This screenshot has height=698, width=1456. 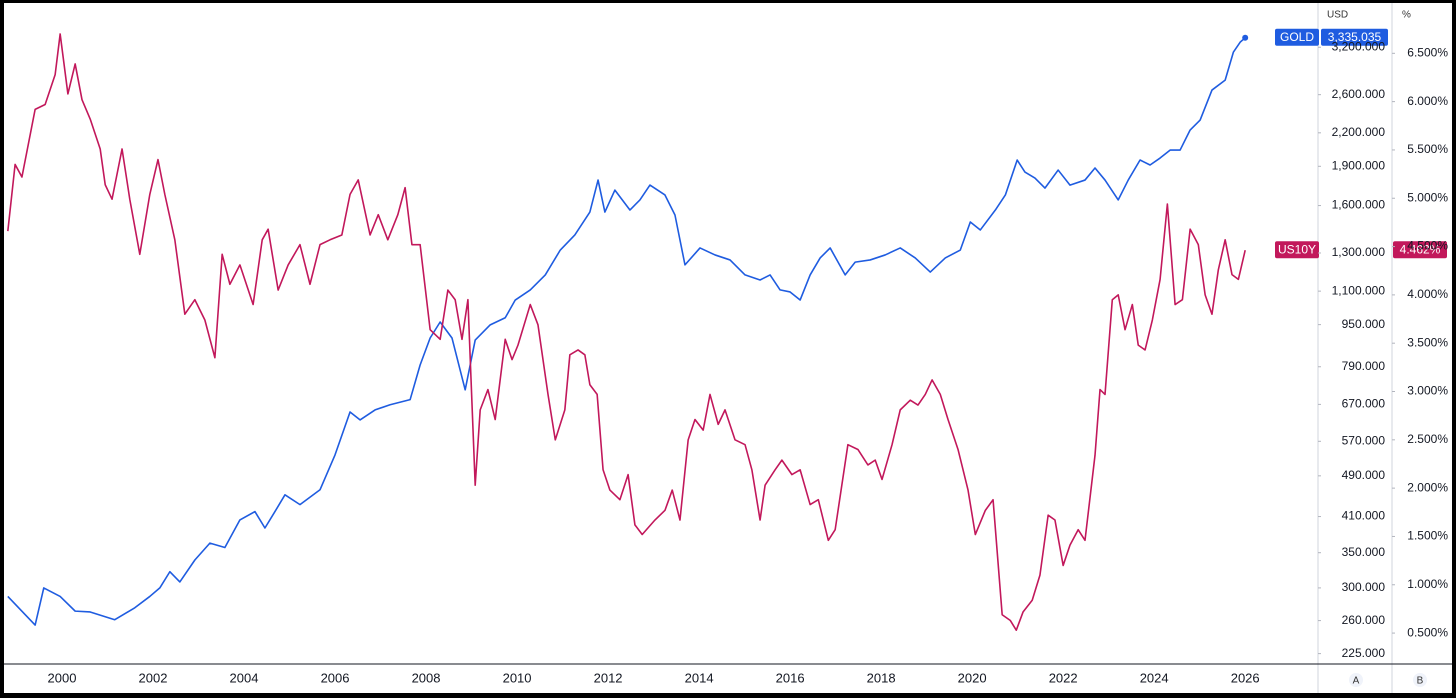 I want to click on x-tick-label: 2008, so click(x=426, y=677).